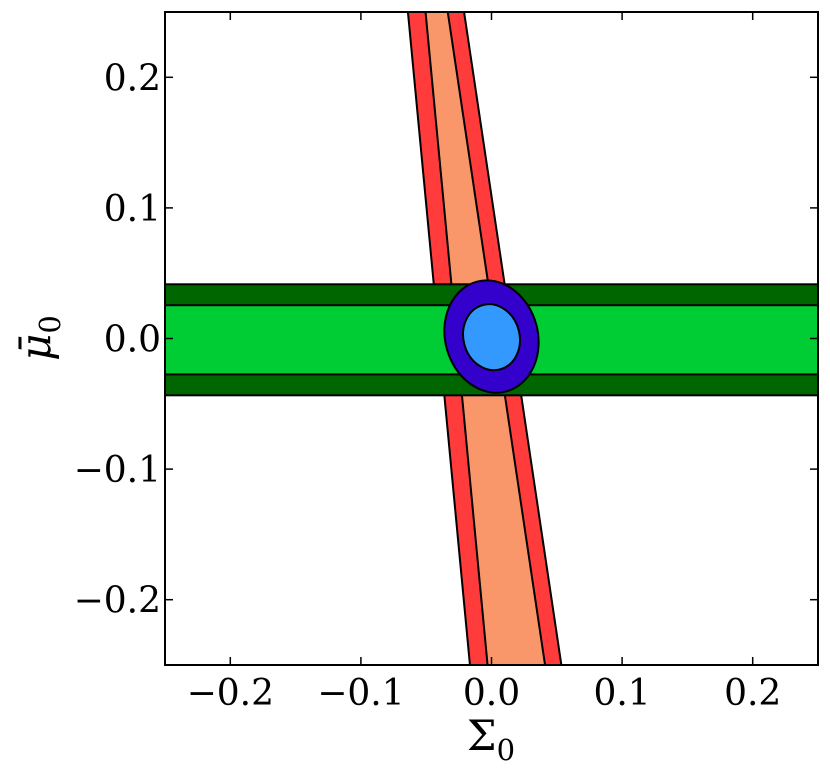 This screenshot has height=776, width=830. What do you see at coordinates (50, 324) in the screenshot?
I see `y-axis-label-subscript: 0` at bounding box center [50, 324].